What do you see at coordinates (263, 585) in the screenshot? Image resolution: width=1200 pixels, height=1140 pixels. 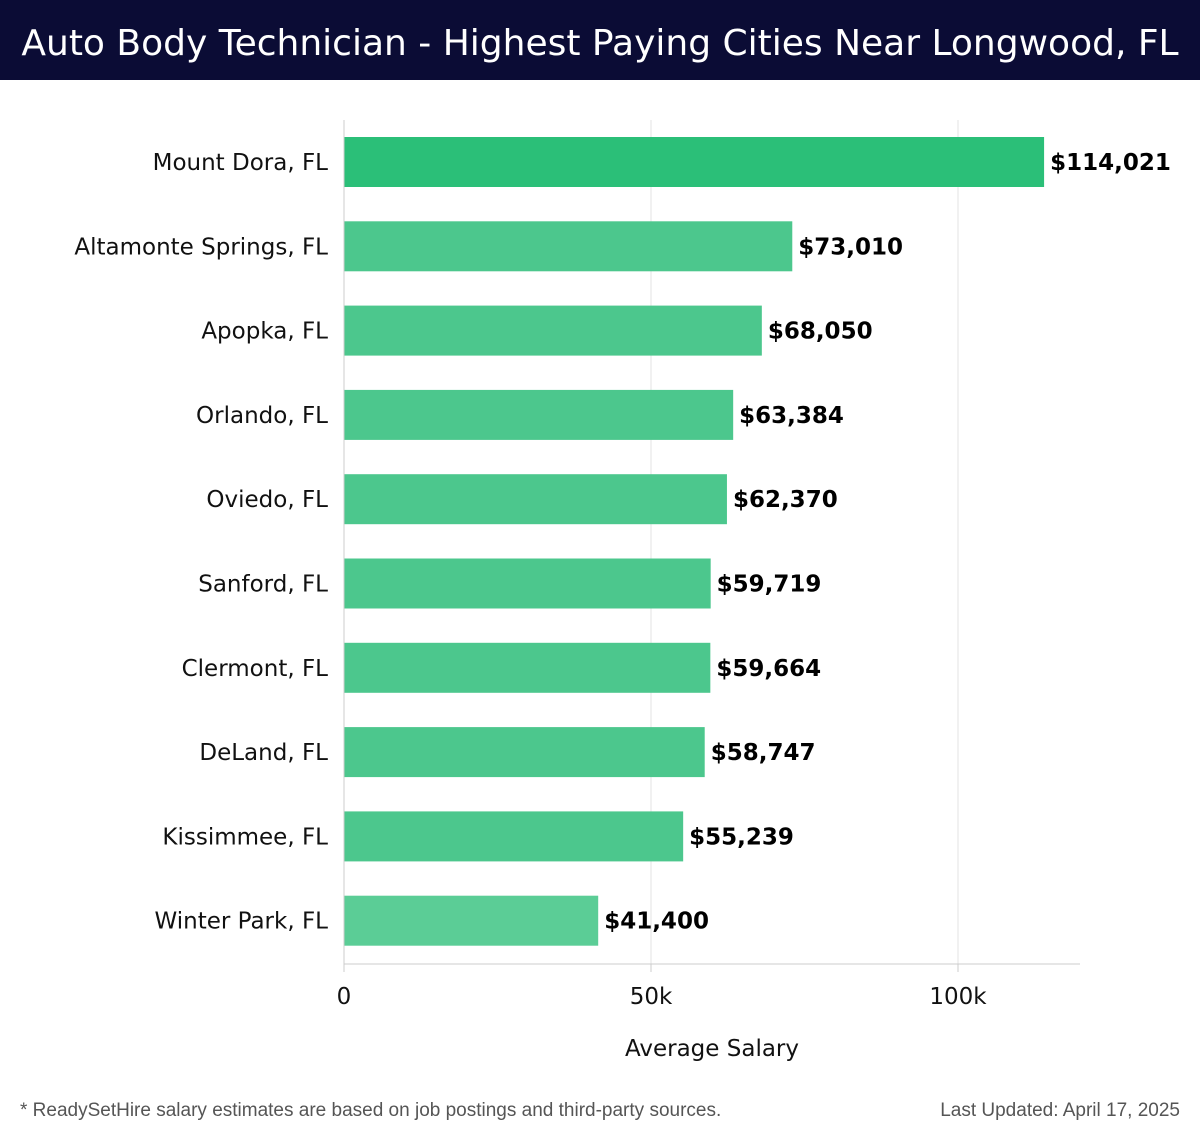 I see `category-label: Sanford, FL` at bounding box center [263, 585].